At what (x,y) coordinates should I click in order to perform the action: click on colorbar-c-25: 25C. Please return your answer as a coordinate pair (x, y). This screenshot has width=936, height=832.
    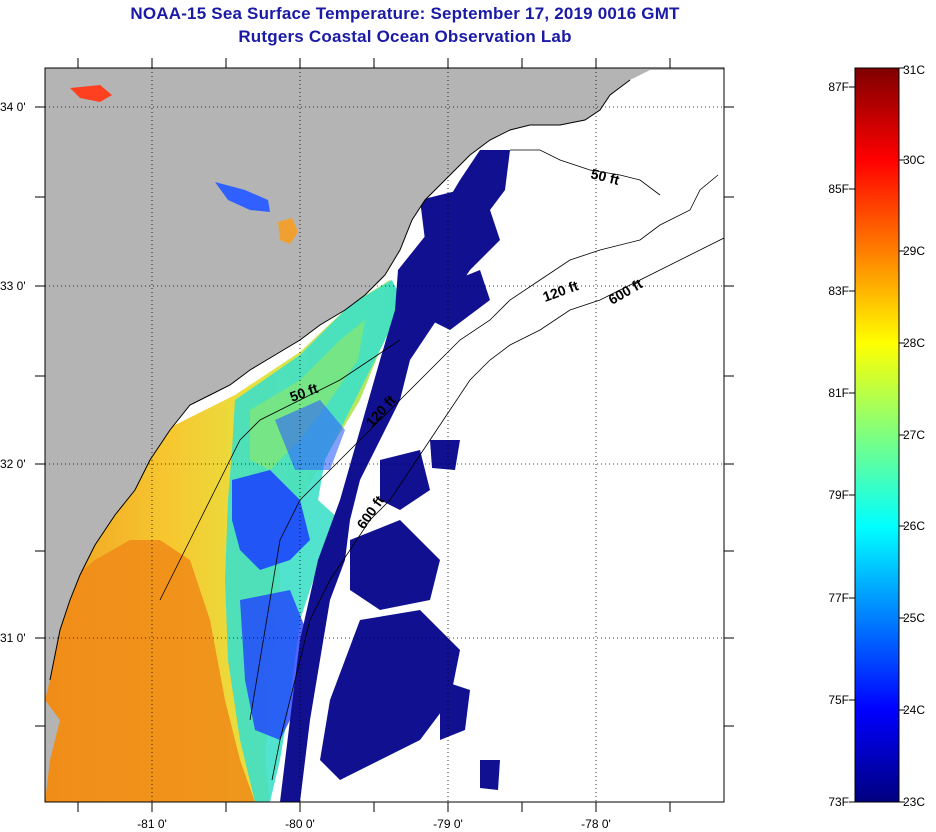
    Looking at the image, I should click on (914, 618).